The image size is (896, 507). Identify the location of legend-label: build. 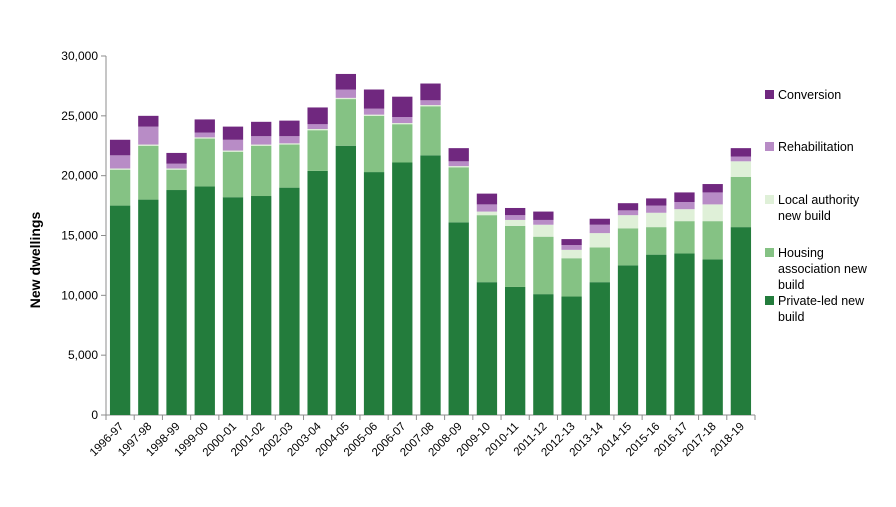
(791, 285).